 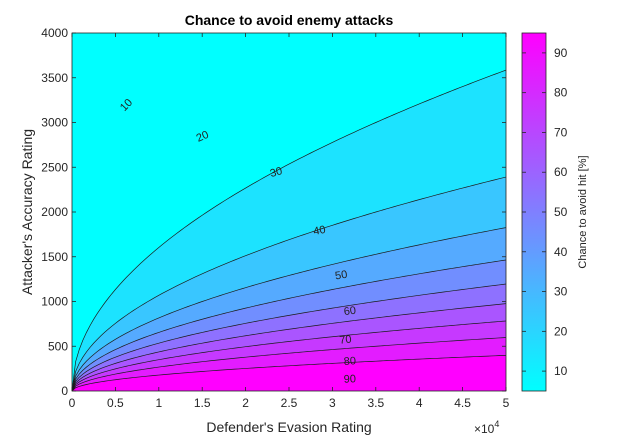 I want to click on x-tick-label: 3, so click(x=332, y=403).